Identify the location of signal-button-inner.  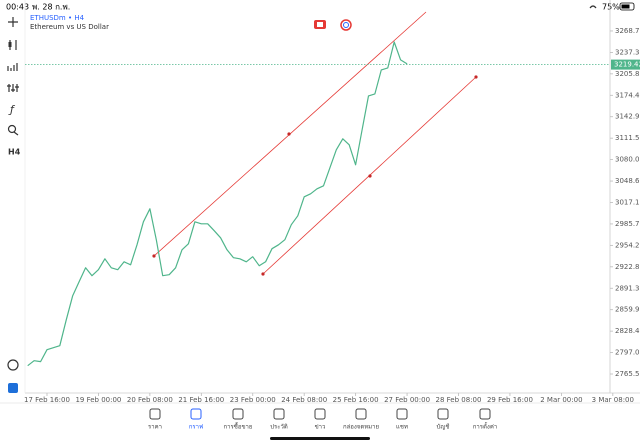
(346, 25).